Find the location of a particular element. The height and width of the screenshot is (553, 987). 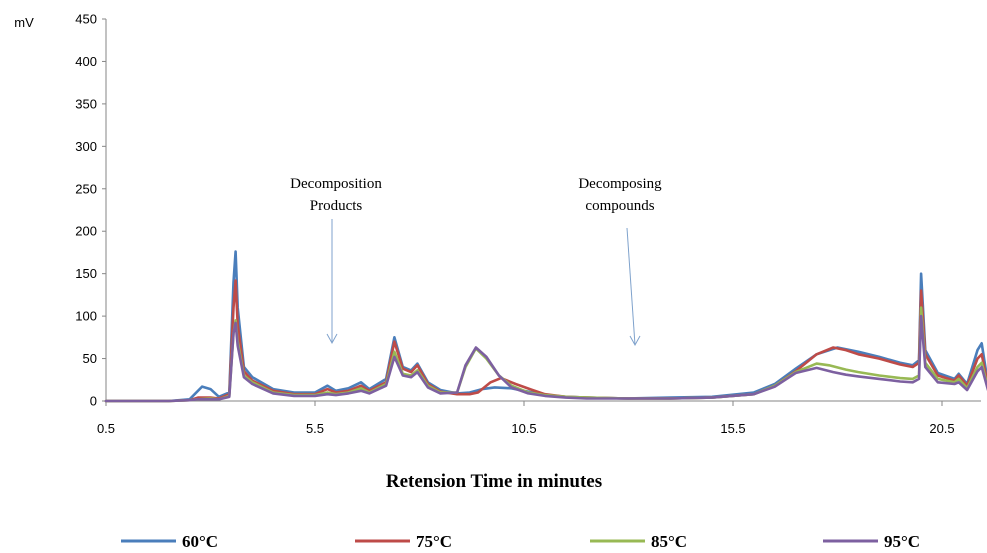

annotation-text: Decomposition is located at coordinates (336, 184).